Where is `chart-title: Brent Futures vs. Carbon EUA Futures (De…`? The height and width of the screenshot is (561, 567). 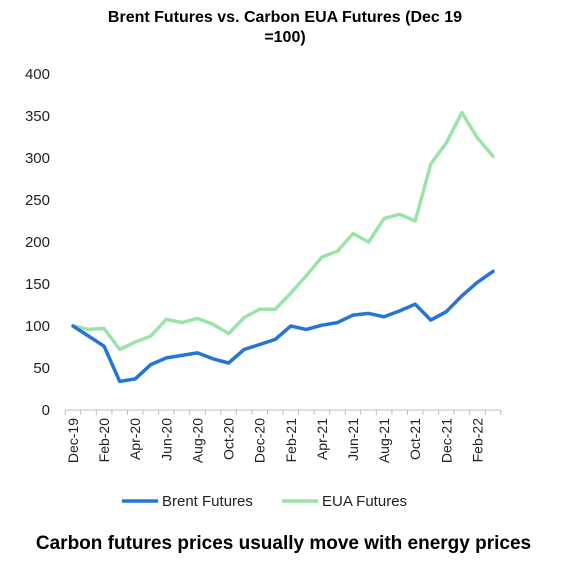 chart-title: Brent Futures vs. Carbon EUA Futures (De… is located at coordinates (285, 28).